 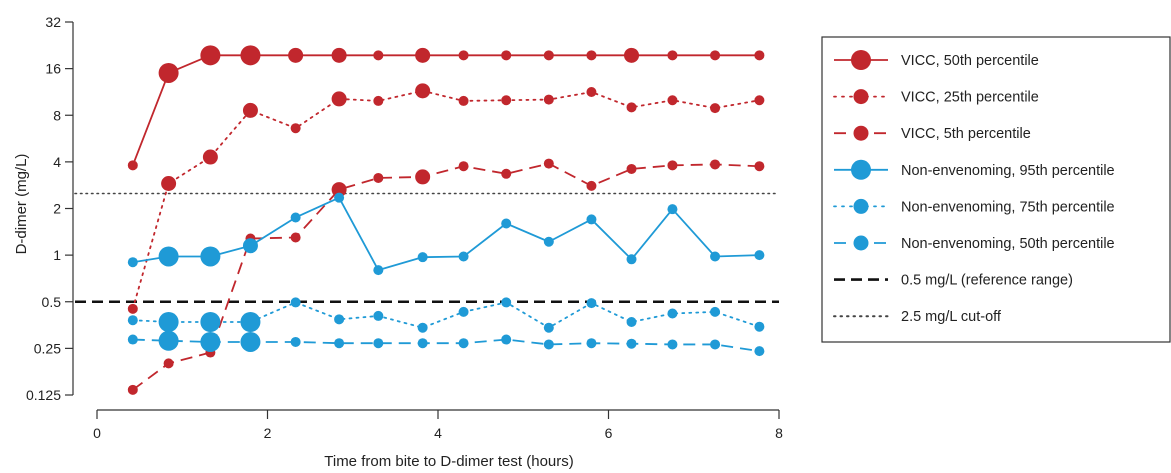 I want to click on y-tick-label: 1, so click(x=57, y=255).